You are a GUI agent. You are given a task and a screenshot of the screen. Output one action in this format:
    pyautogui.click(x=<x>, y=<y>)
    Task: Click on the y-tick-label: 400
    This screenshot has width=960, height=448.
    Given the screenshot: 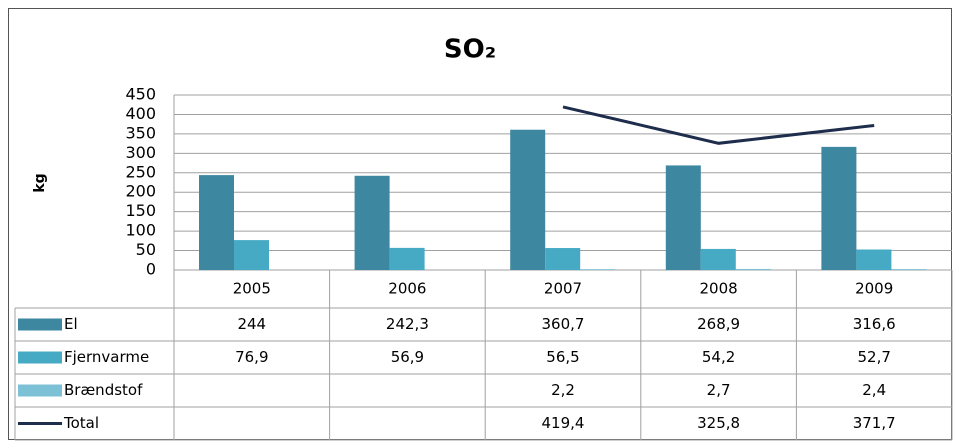 What is the action you would take?
    pyautogui.click(x=140, y=113)
    